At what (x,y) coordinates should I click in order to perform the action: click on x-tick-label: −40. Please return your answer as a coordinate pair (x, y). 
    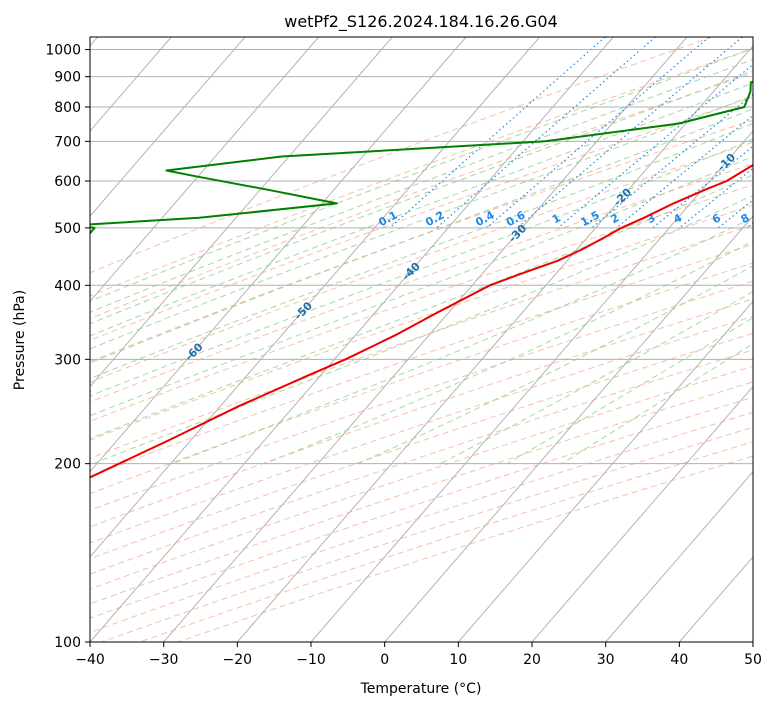
    Looking at the image, I should click on (90, 660).